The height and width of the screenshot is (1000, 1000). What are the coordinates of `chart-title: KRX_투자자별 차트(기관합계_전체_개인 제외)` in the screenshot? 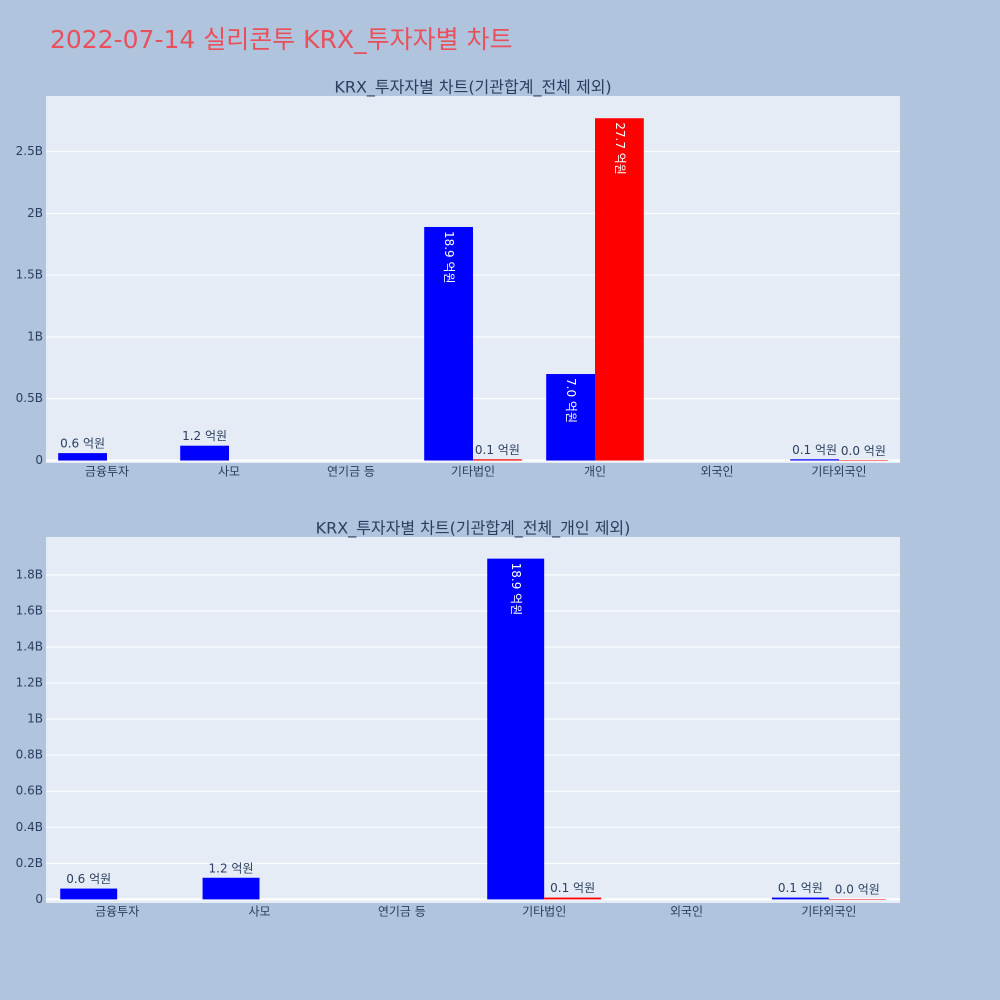 It's located at (473, 529).